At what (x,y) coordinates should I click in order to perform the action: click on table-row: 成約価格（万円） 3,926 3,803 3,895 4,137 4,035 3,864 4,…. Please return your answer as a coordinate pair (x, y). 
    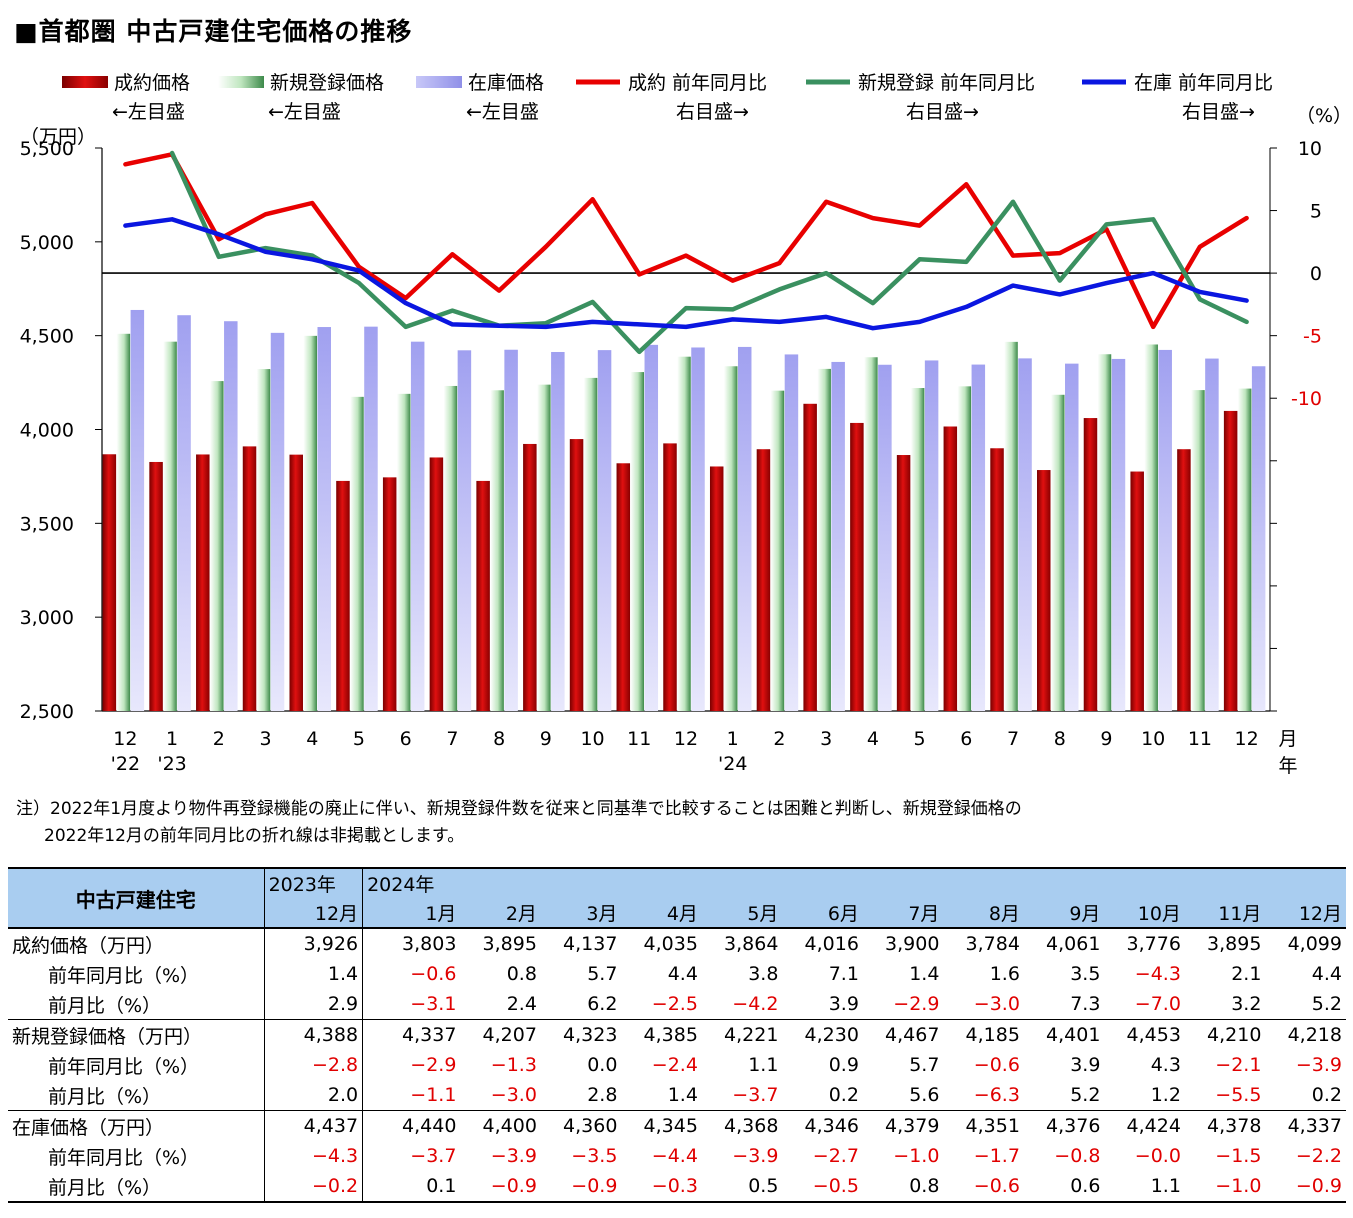
    Looking at the image, I should click on (677, 943).